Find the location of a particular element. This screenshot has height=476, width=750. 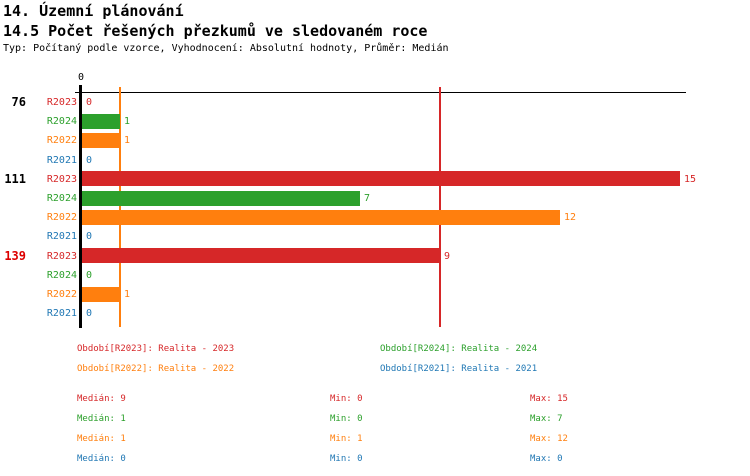

axis-zero-tick-label: 0 is located at coordinates (81, 77).